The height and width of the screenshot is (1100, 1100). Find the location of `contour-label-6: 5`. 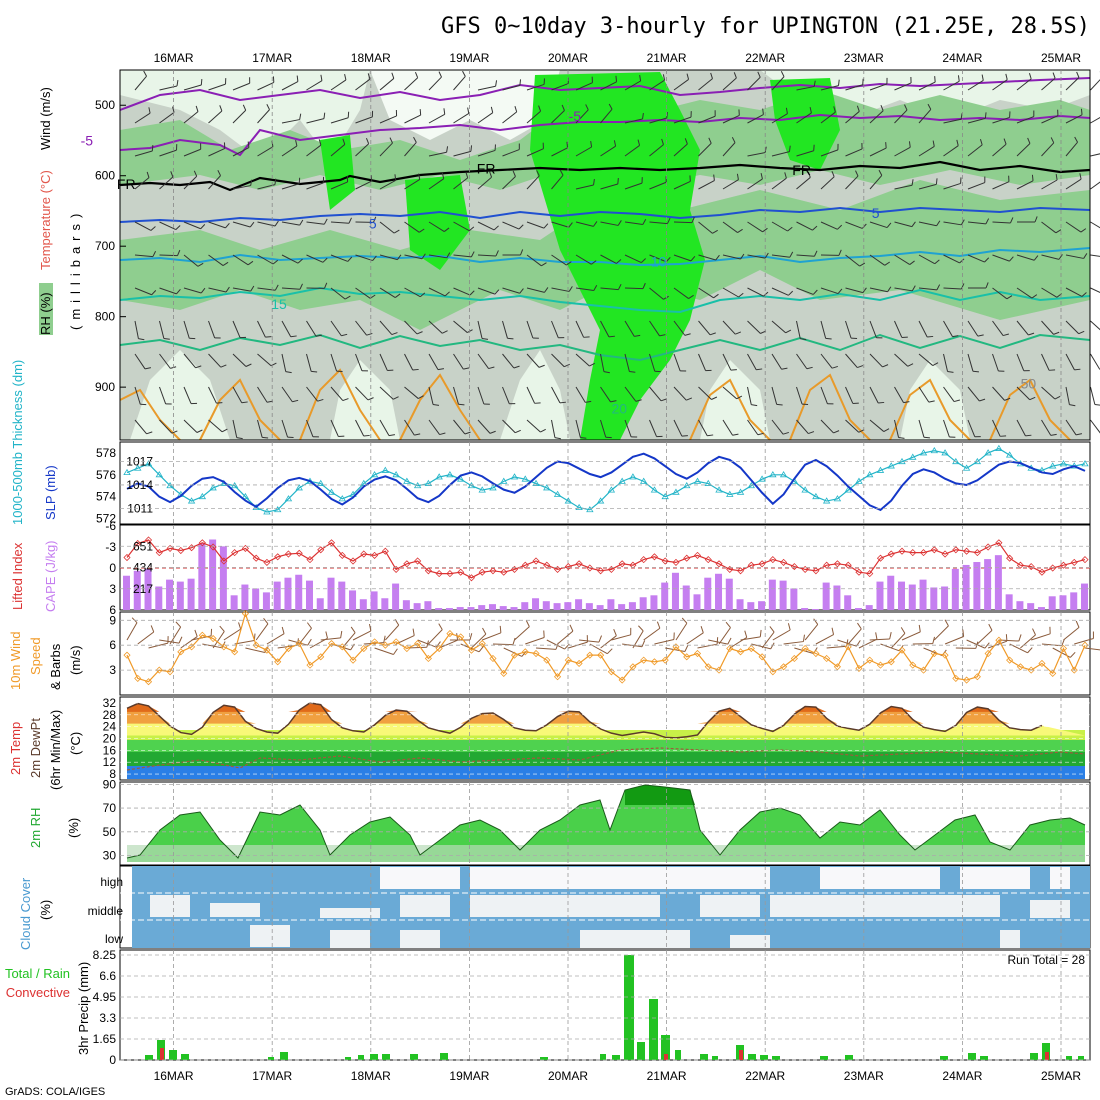

contour-label-6: 5 is located at coordinates (876, 213).